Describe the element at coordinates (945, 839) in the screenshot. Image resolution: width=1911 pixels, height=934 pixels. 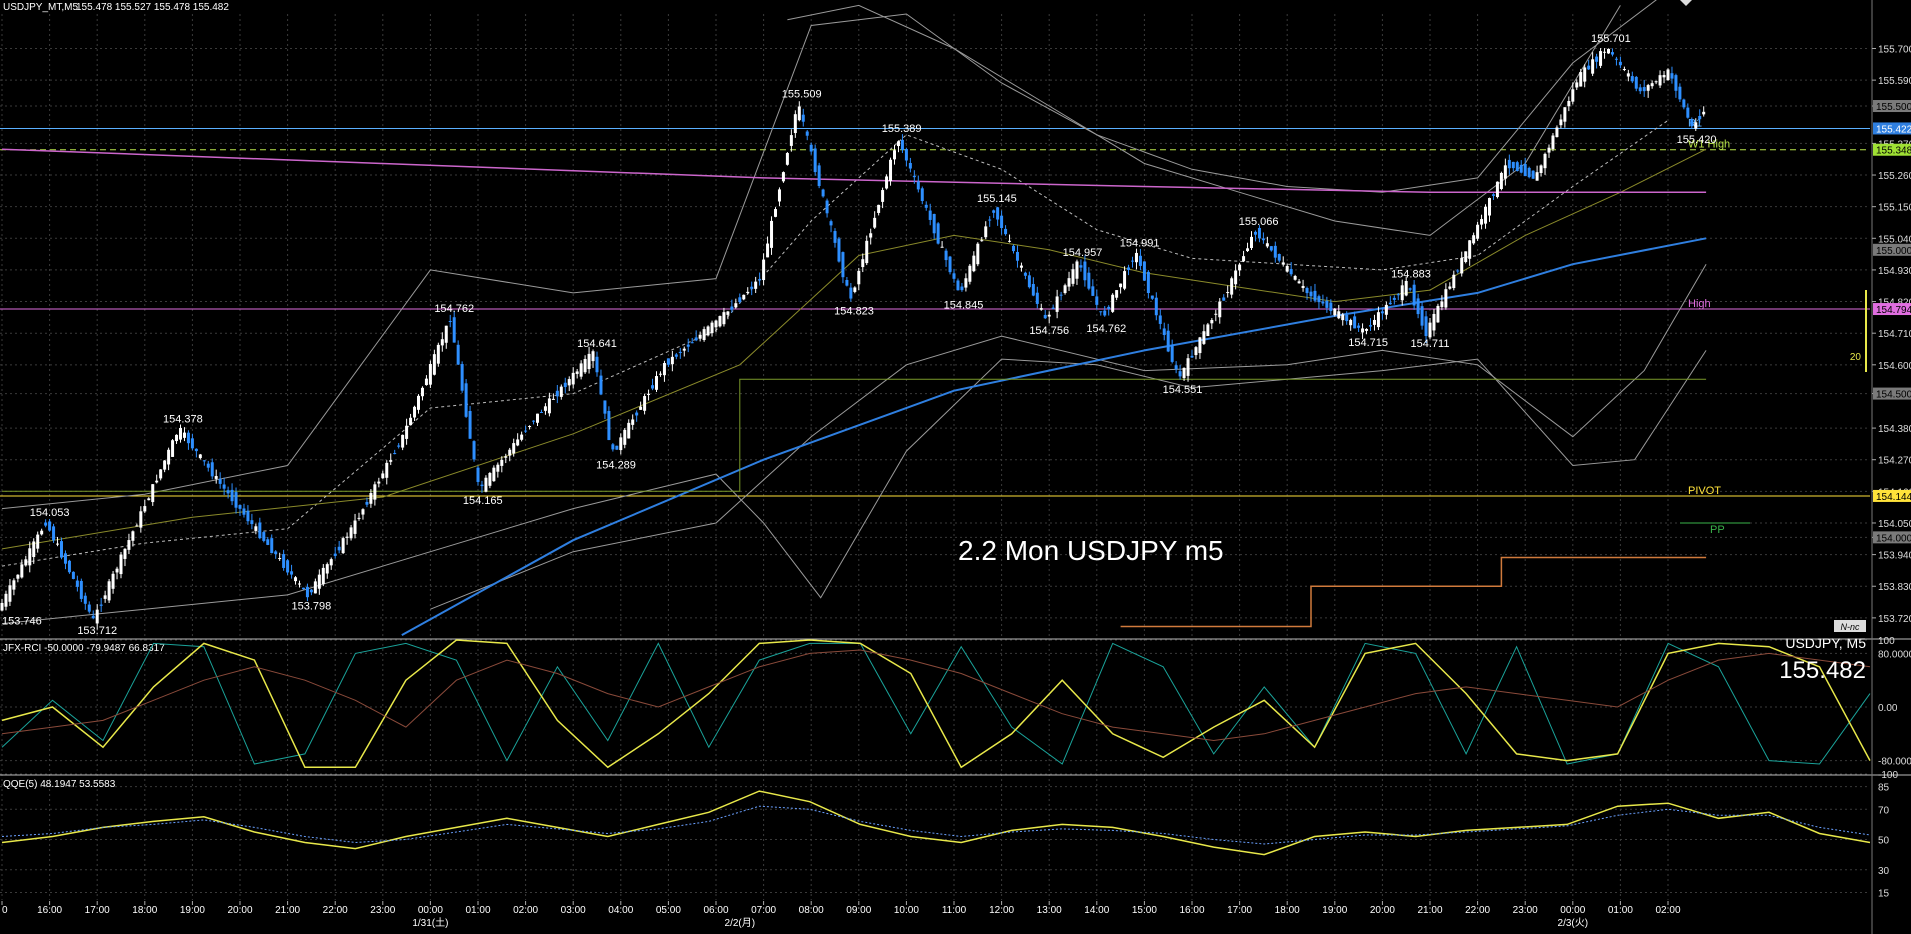
I see `qqe-panel: 85 70 50 30 15 QQE(5) 48.1947 53.5583` at that location.